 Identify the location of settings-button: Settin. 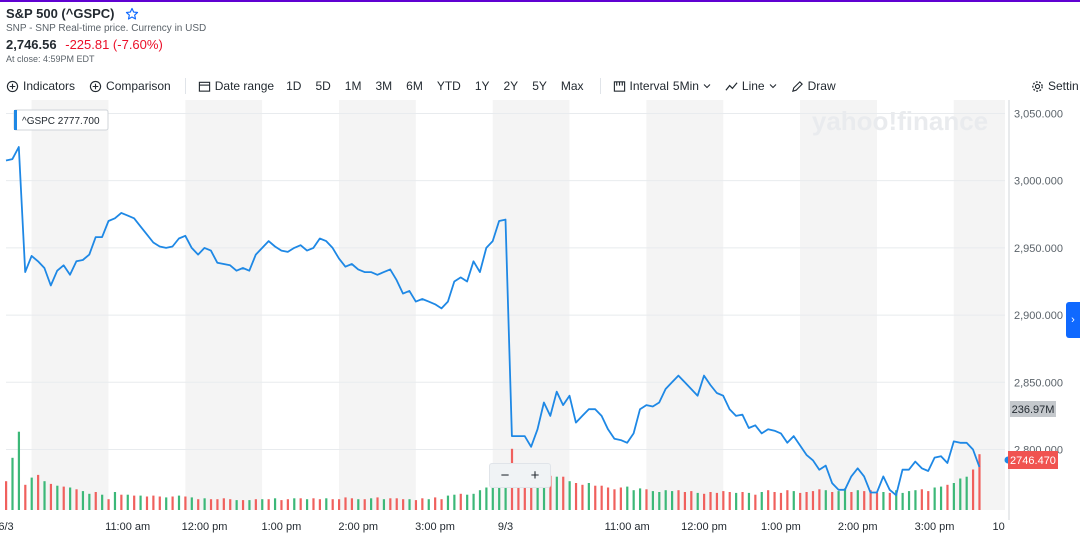
(1055, 86).